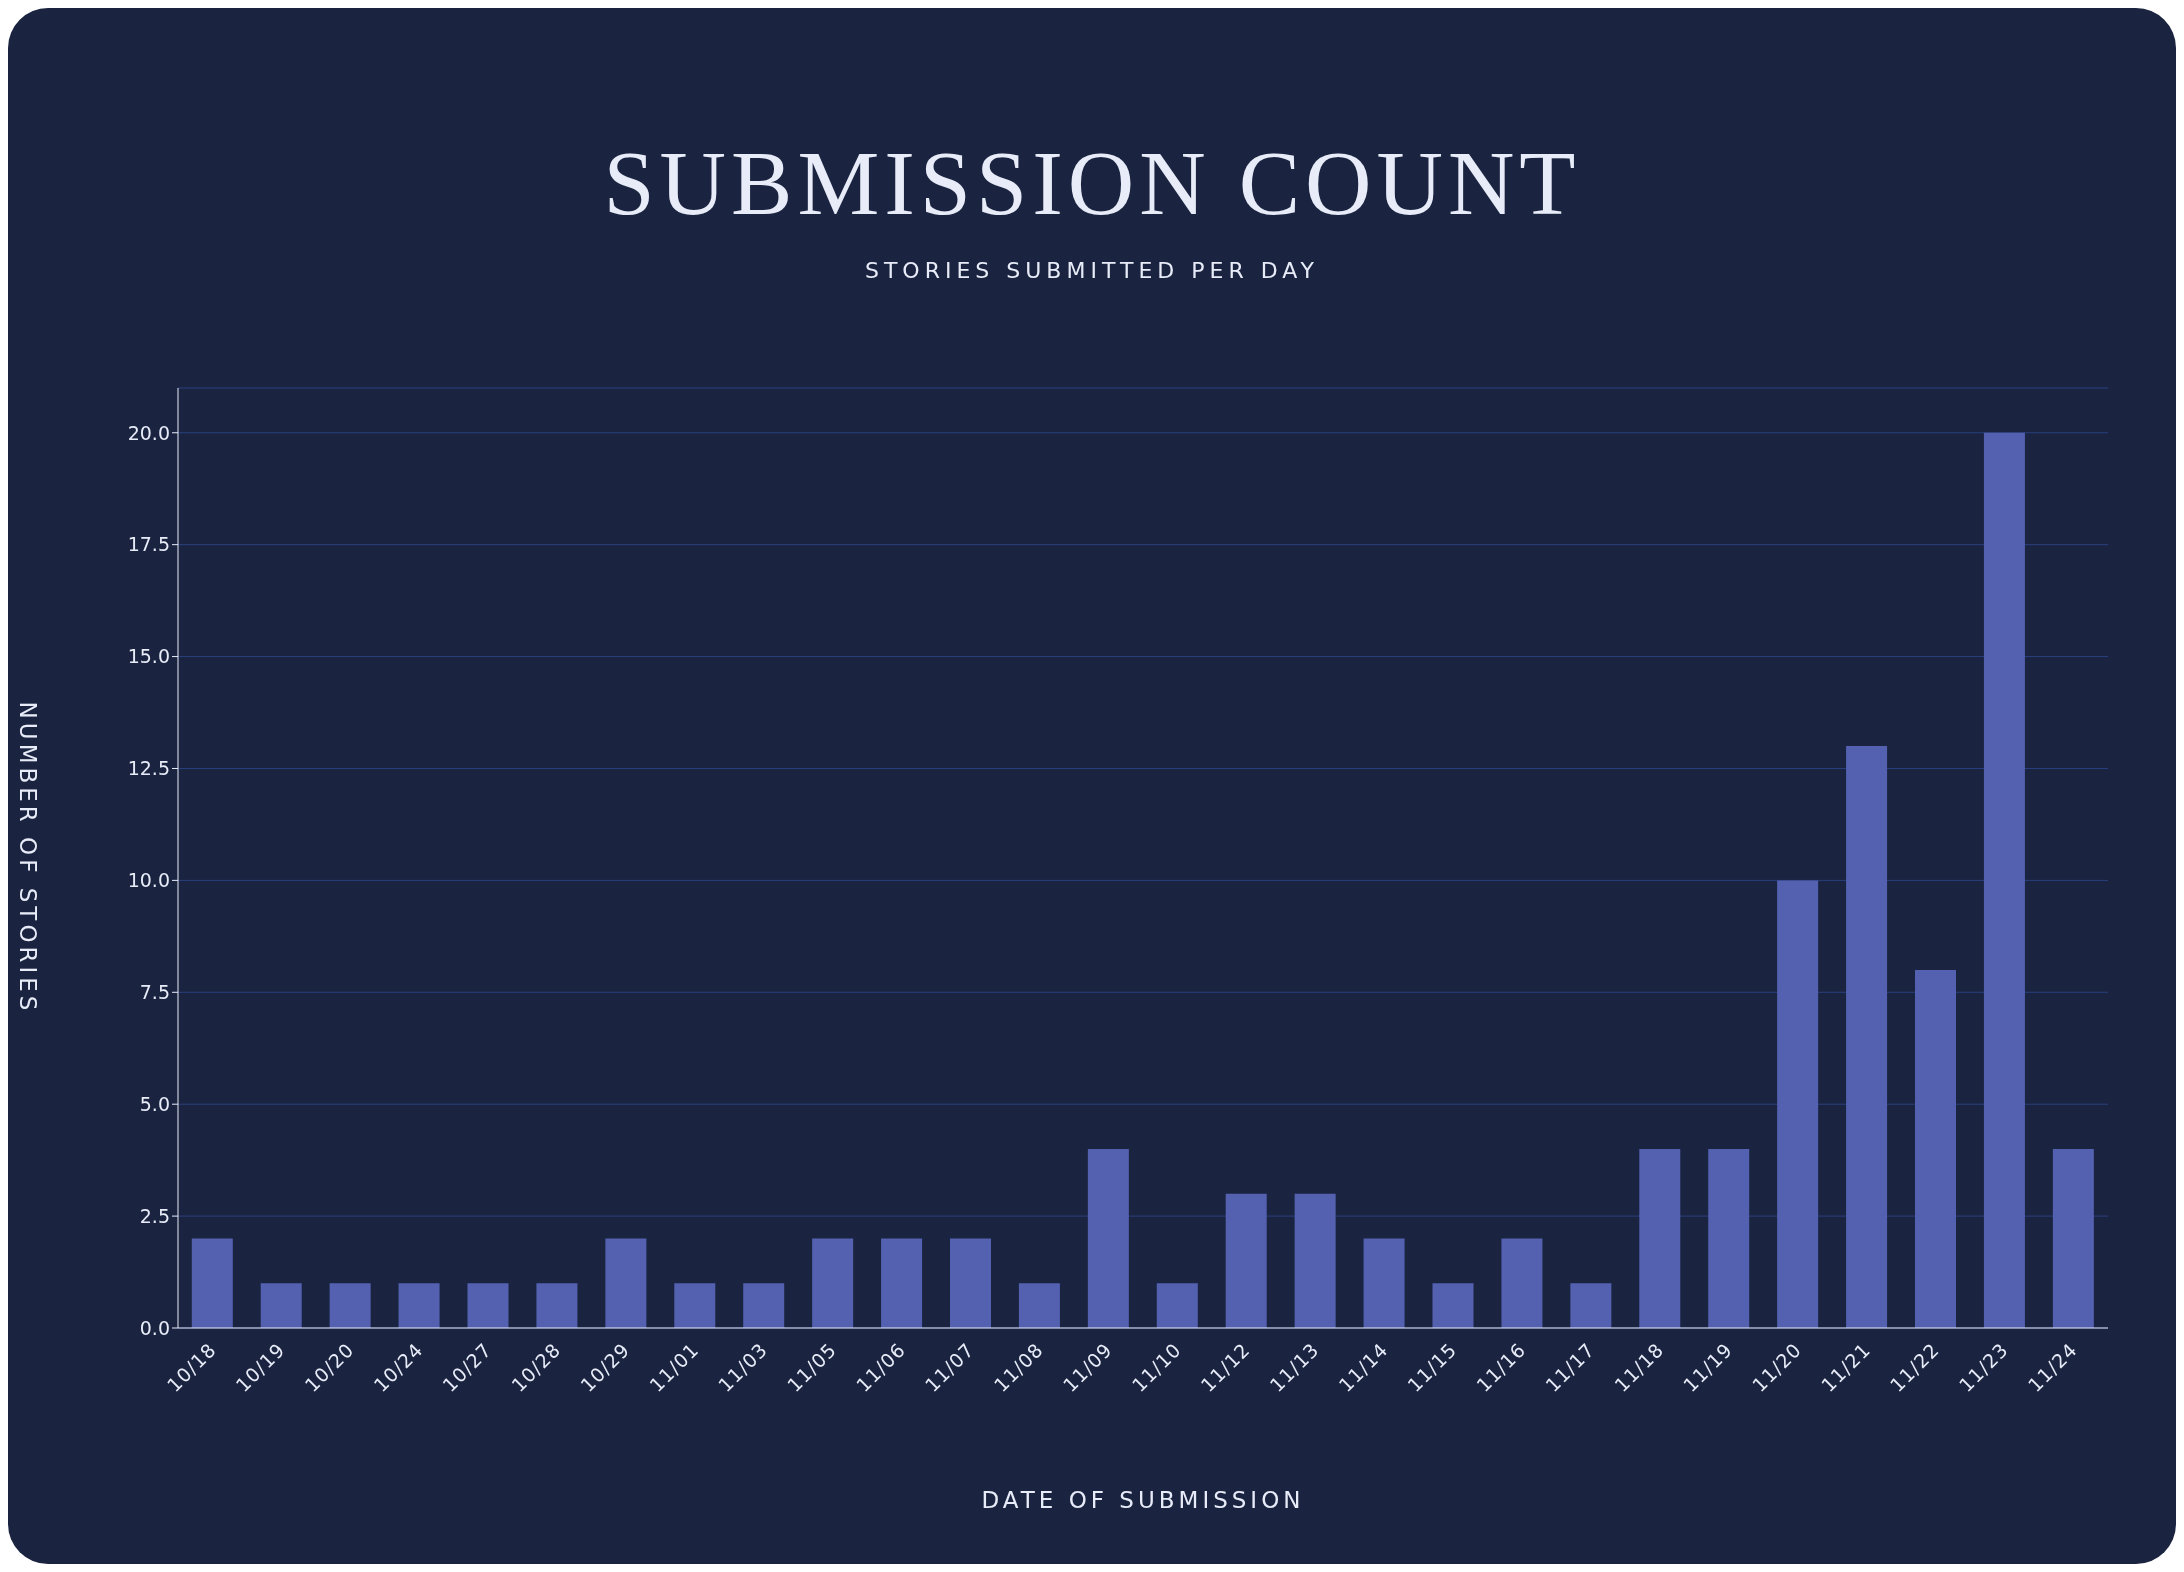  Describe the element at coordinates (27, 858) in the screenshot. I see `y-axis-title: NUMBER OF STORIES` at that location.